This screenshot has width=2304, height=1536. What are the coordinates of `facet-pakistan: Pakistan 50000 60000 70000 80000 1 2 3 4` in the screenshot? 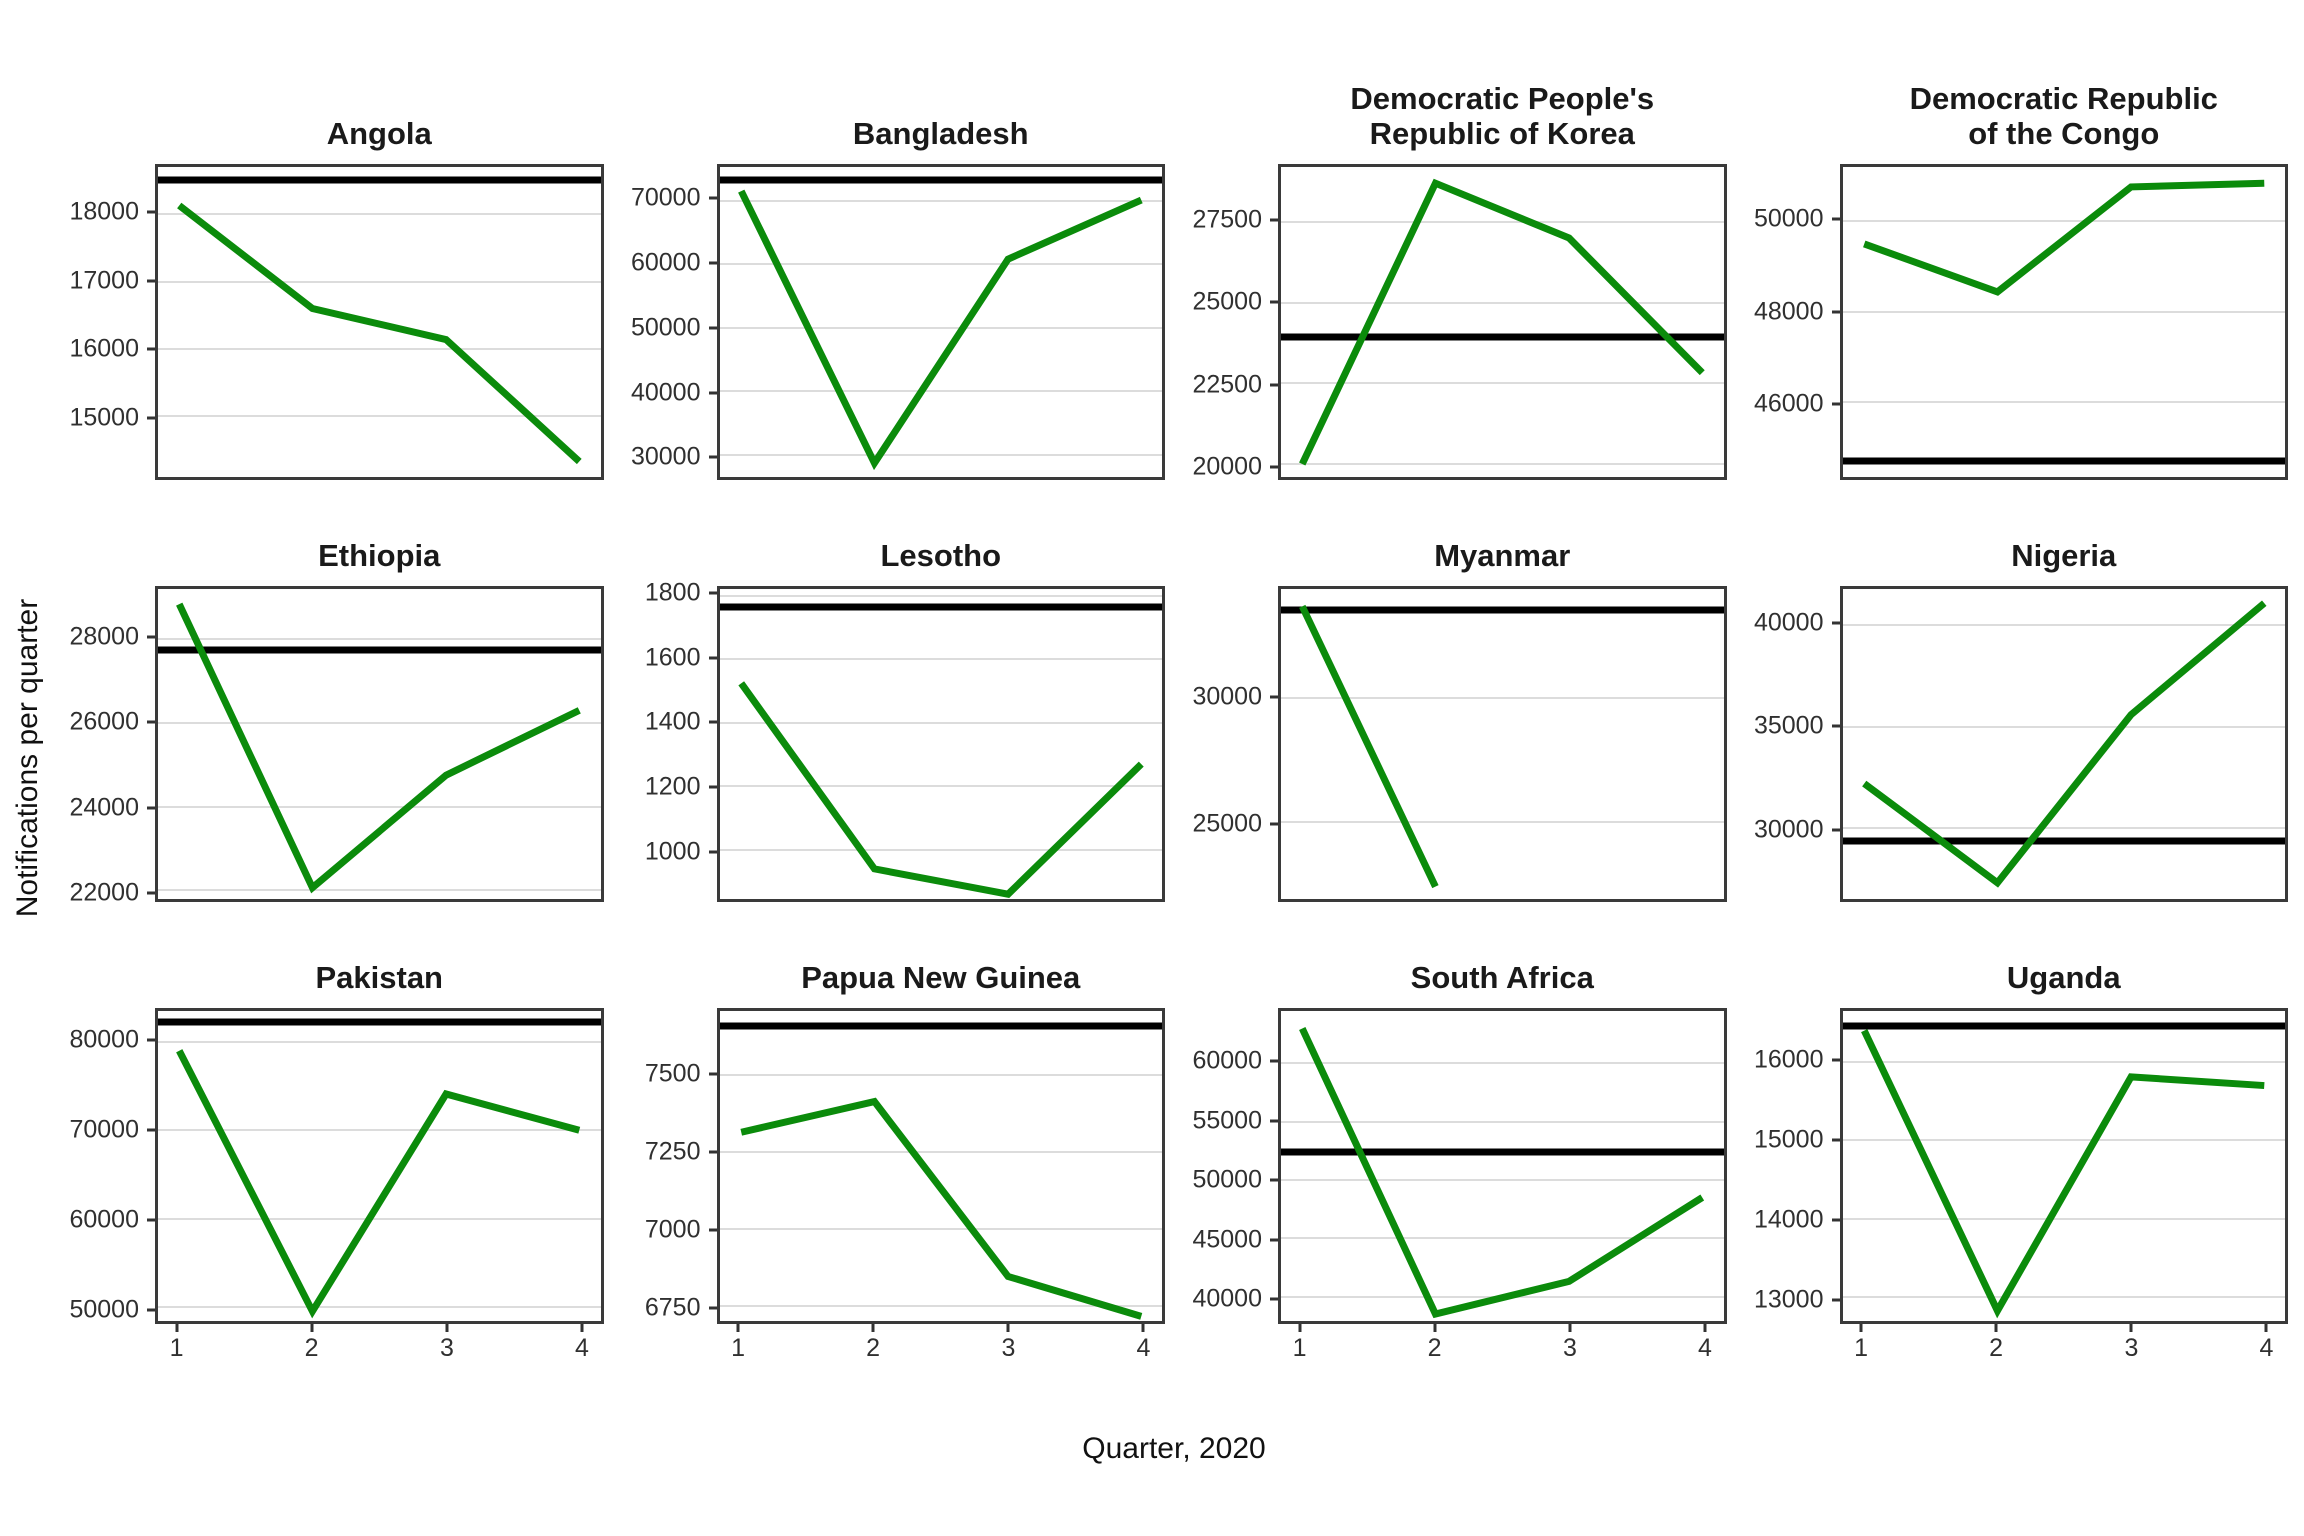 It's located at (332, 1136).